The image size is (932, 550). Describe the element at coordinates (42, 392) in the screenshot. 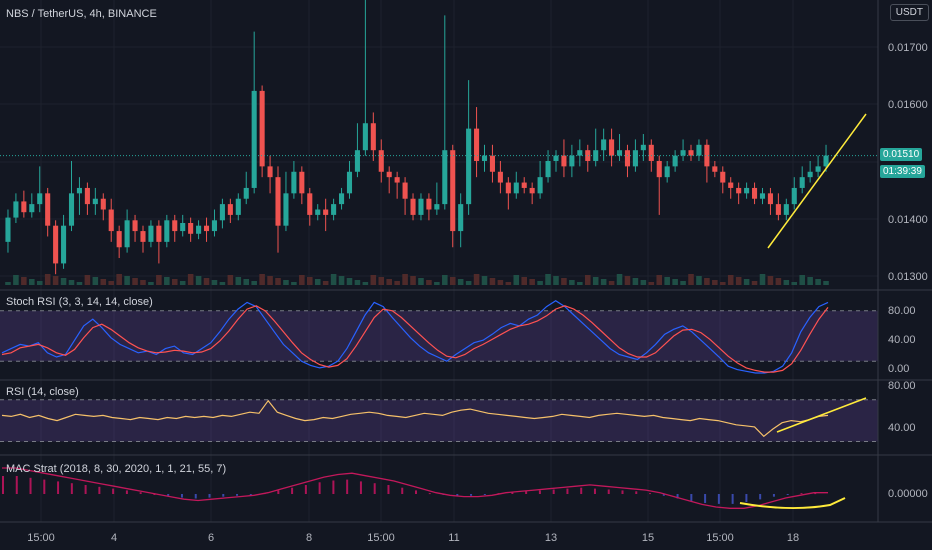

I see `rsi-title: RSI (14, close)` at that location.